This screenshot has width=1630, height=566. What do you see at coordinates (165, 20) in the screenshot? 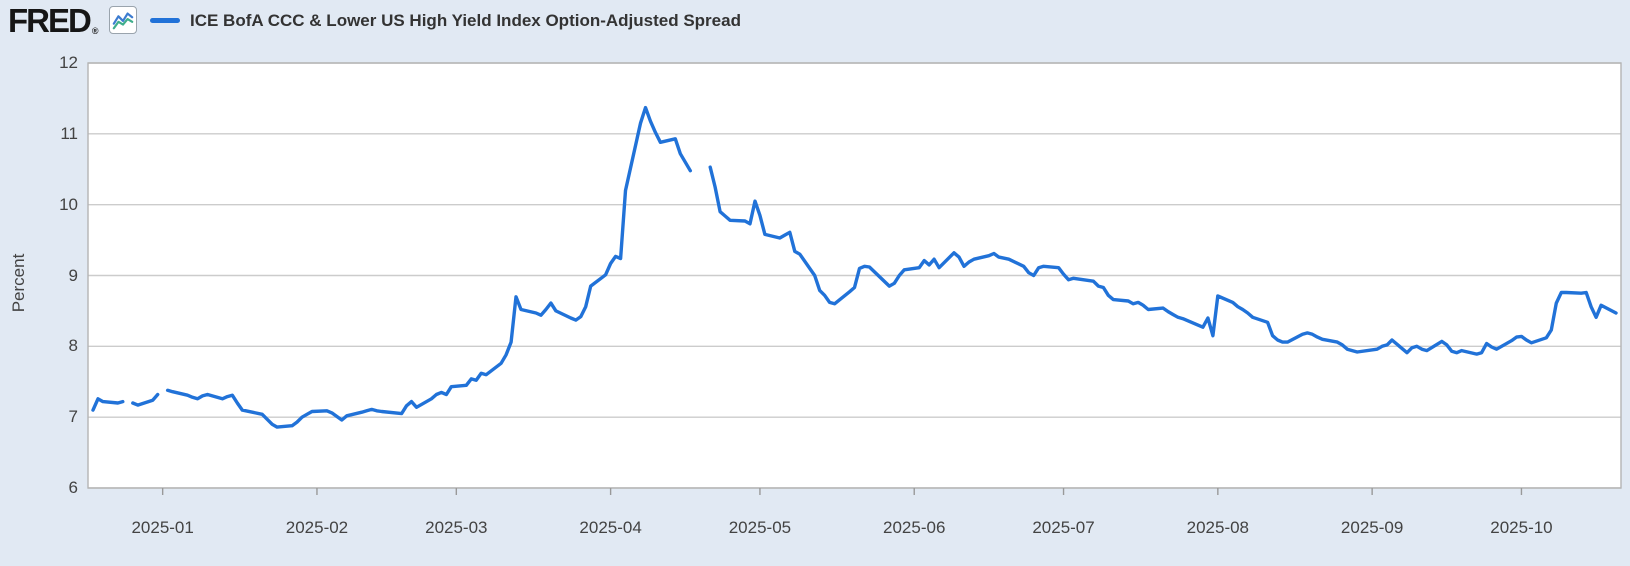
I see `series-legend-swatch` at bounding box center [165, 20].